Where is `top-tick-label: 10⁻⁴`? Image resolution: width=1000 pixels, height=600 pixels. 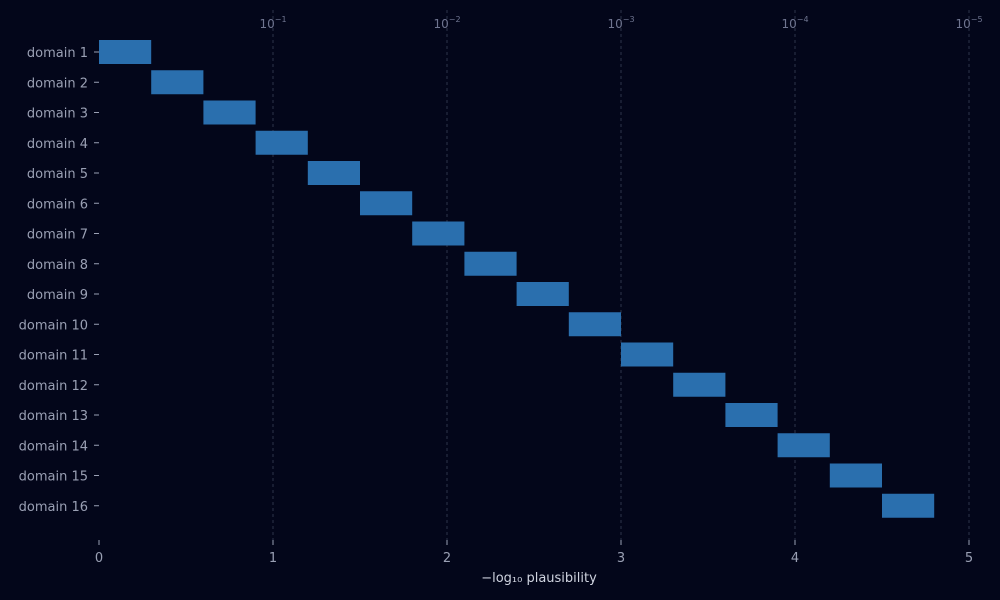 top-tick-label: 10⁻⁴ is located at coordinates (794, 23).